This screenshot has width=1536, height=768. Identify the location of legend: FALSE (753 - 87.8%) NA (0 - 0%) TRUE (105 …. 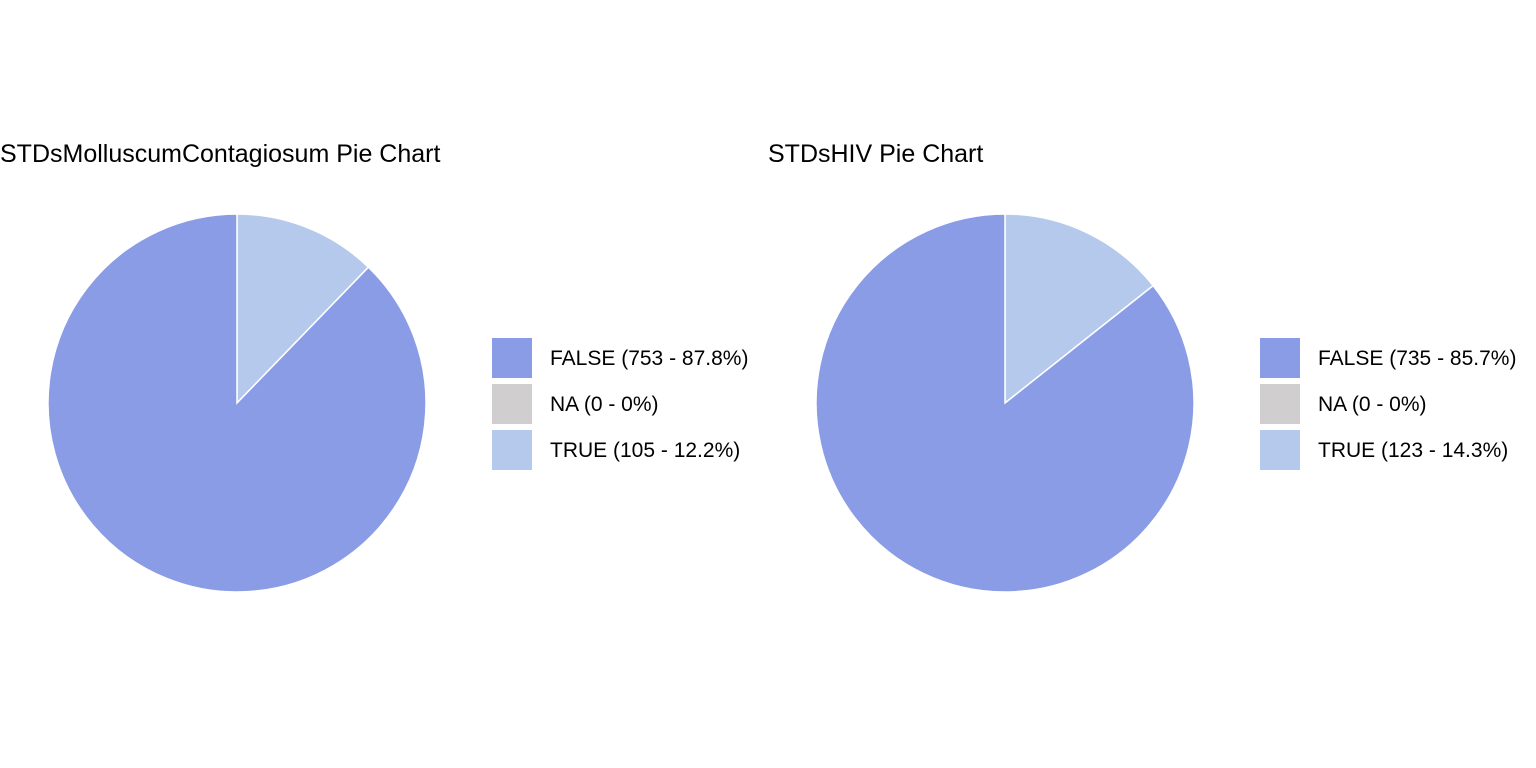
(620, 404).